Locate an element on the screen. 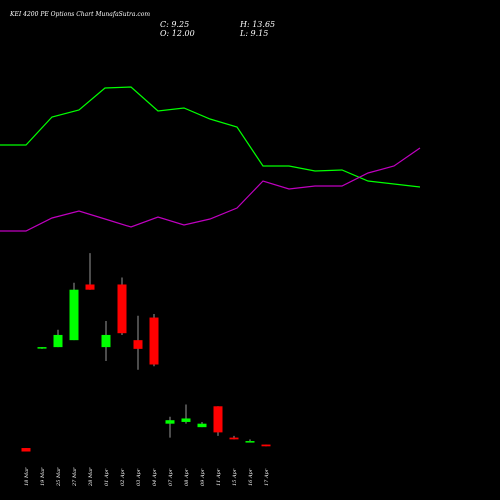  date-label: 28 Mar is located at coordinates (91, 477).